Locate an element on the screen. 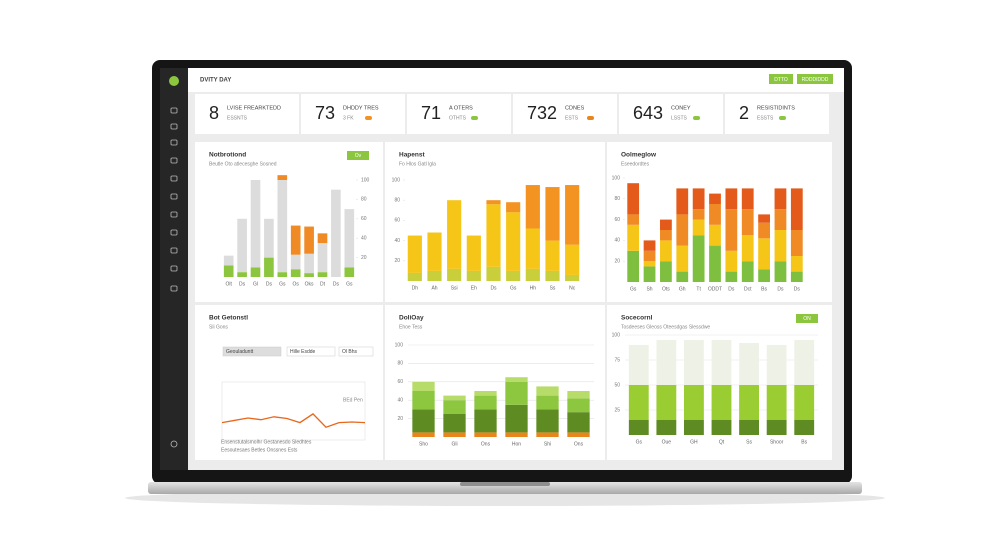  x-tick-label: Gl is located at coordinates (255, 284).